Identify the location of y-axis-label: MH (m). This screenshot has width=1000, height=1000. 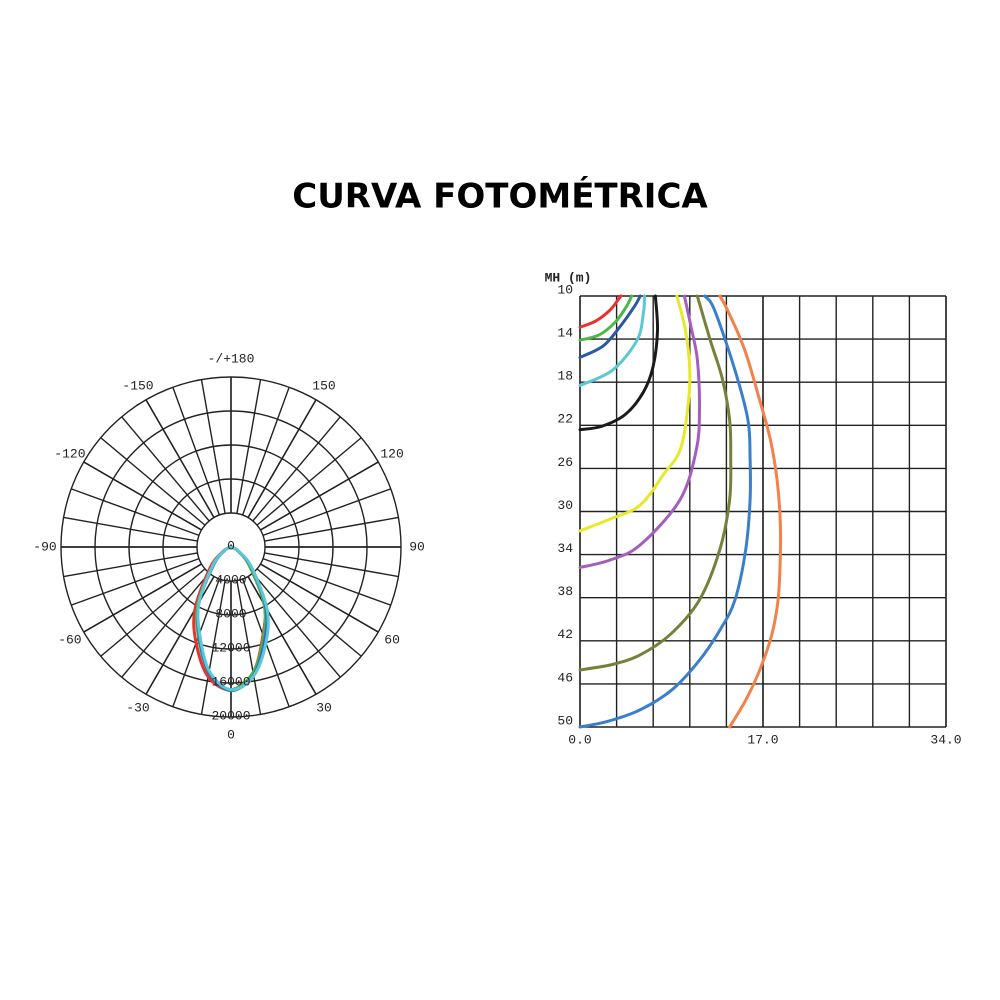
(568, 277).